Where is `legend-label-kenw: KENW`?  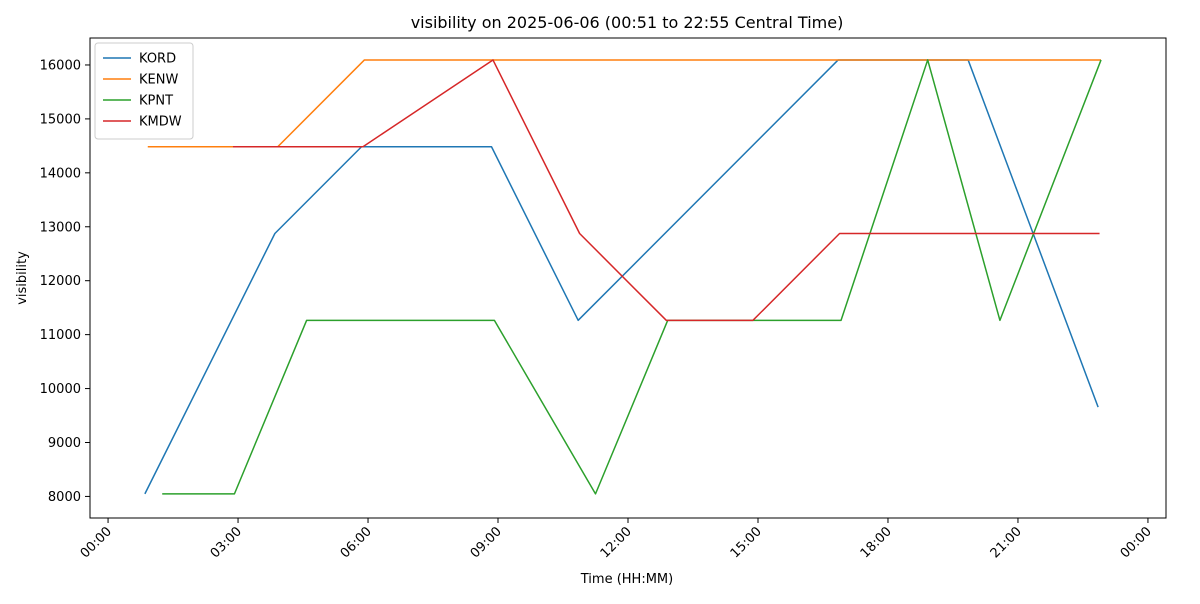 legend-label-kenw: KENW is located at coordinates (158, 80).